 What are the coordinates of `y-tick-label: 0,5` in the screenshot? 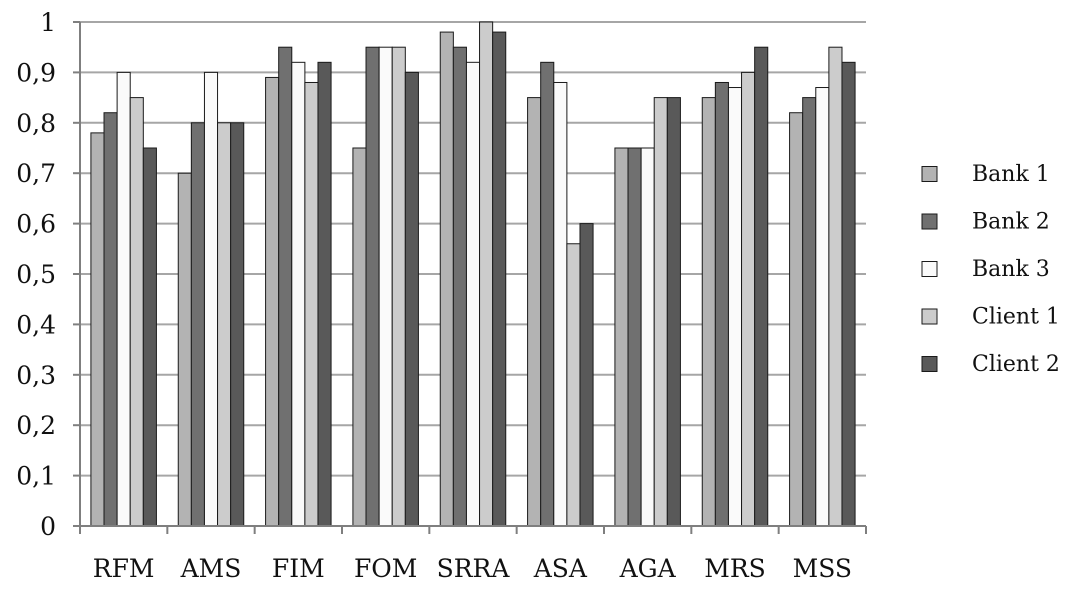 It's located at (36, 274).